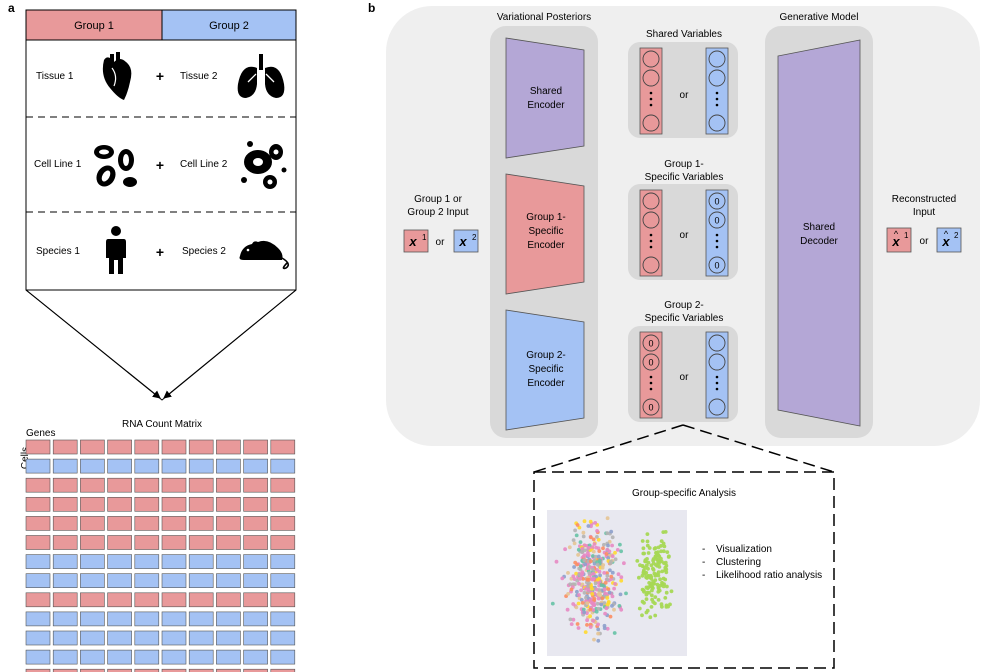 This screenshot has height=672, width=984. Describe the element at coordinates (416, 241) in the screenshot. I see `x1-input-box: x 1` at that location.